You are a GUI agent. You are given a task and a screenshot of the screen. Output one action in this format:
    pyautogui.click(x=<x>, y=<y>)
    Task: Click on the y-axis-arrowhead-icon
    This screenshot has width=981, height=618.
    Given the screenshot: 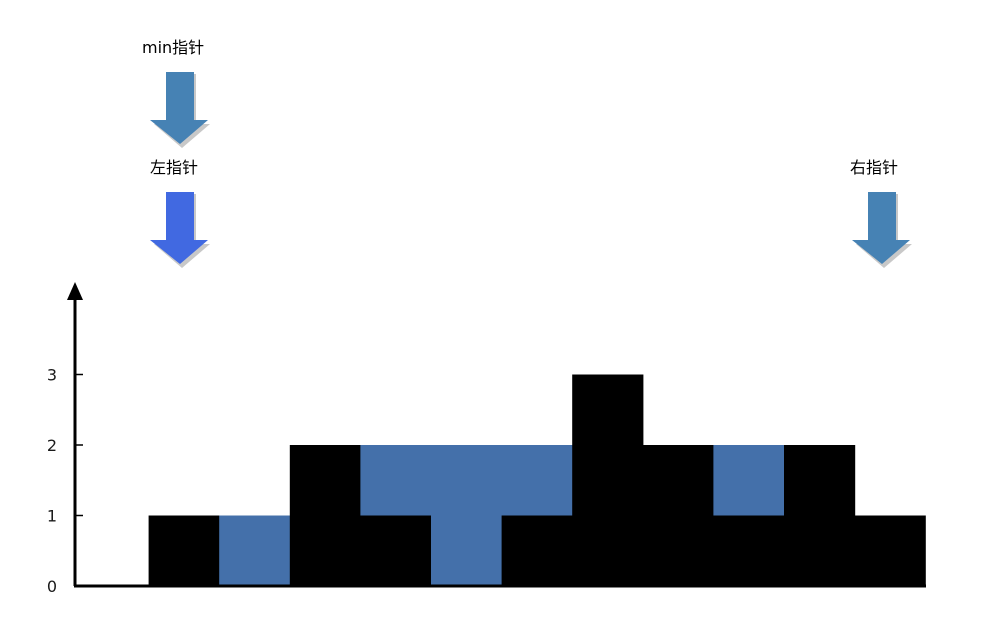 What is the action you would take?
    pyautogui.click(x=75, y=291)
    